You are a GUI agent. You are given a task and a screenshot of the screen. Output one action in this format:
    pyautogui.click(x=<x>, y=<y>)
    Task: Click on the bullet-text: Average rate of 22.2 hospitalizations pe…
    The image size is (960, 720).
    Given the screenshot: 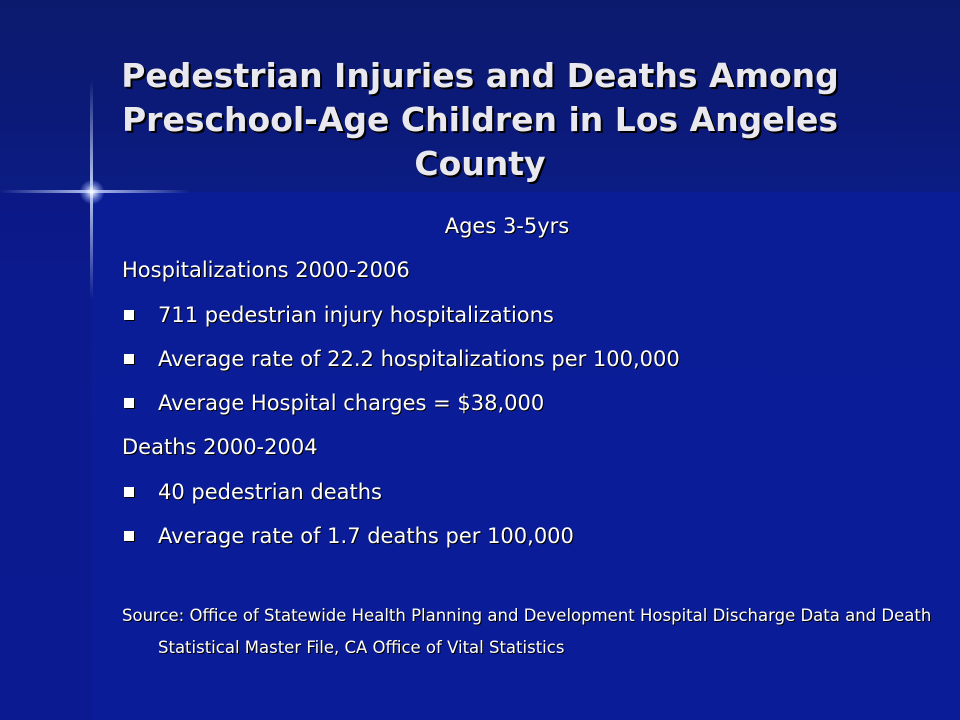 What is the action you would take?
    pyautogui.click(x=419, y=359)
    